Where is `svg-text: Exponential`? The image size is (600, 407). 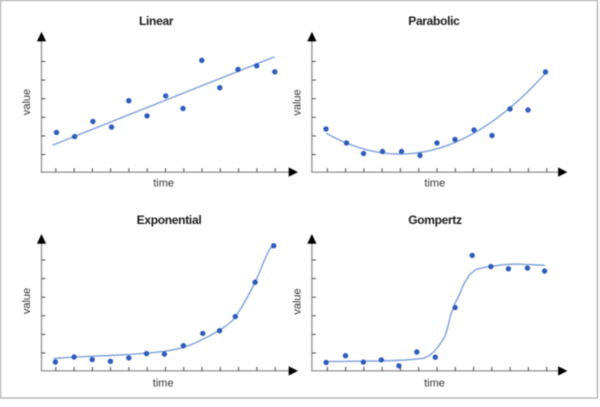
svg-text: Exponential is located at coordinates (169, 220).